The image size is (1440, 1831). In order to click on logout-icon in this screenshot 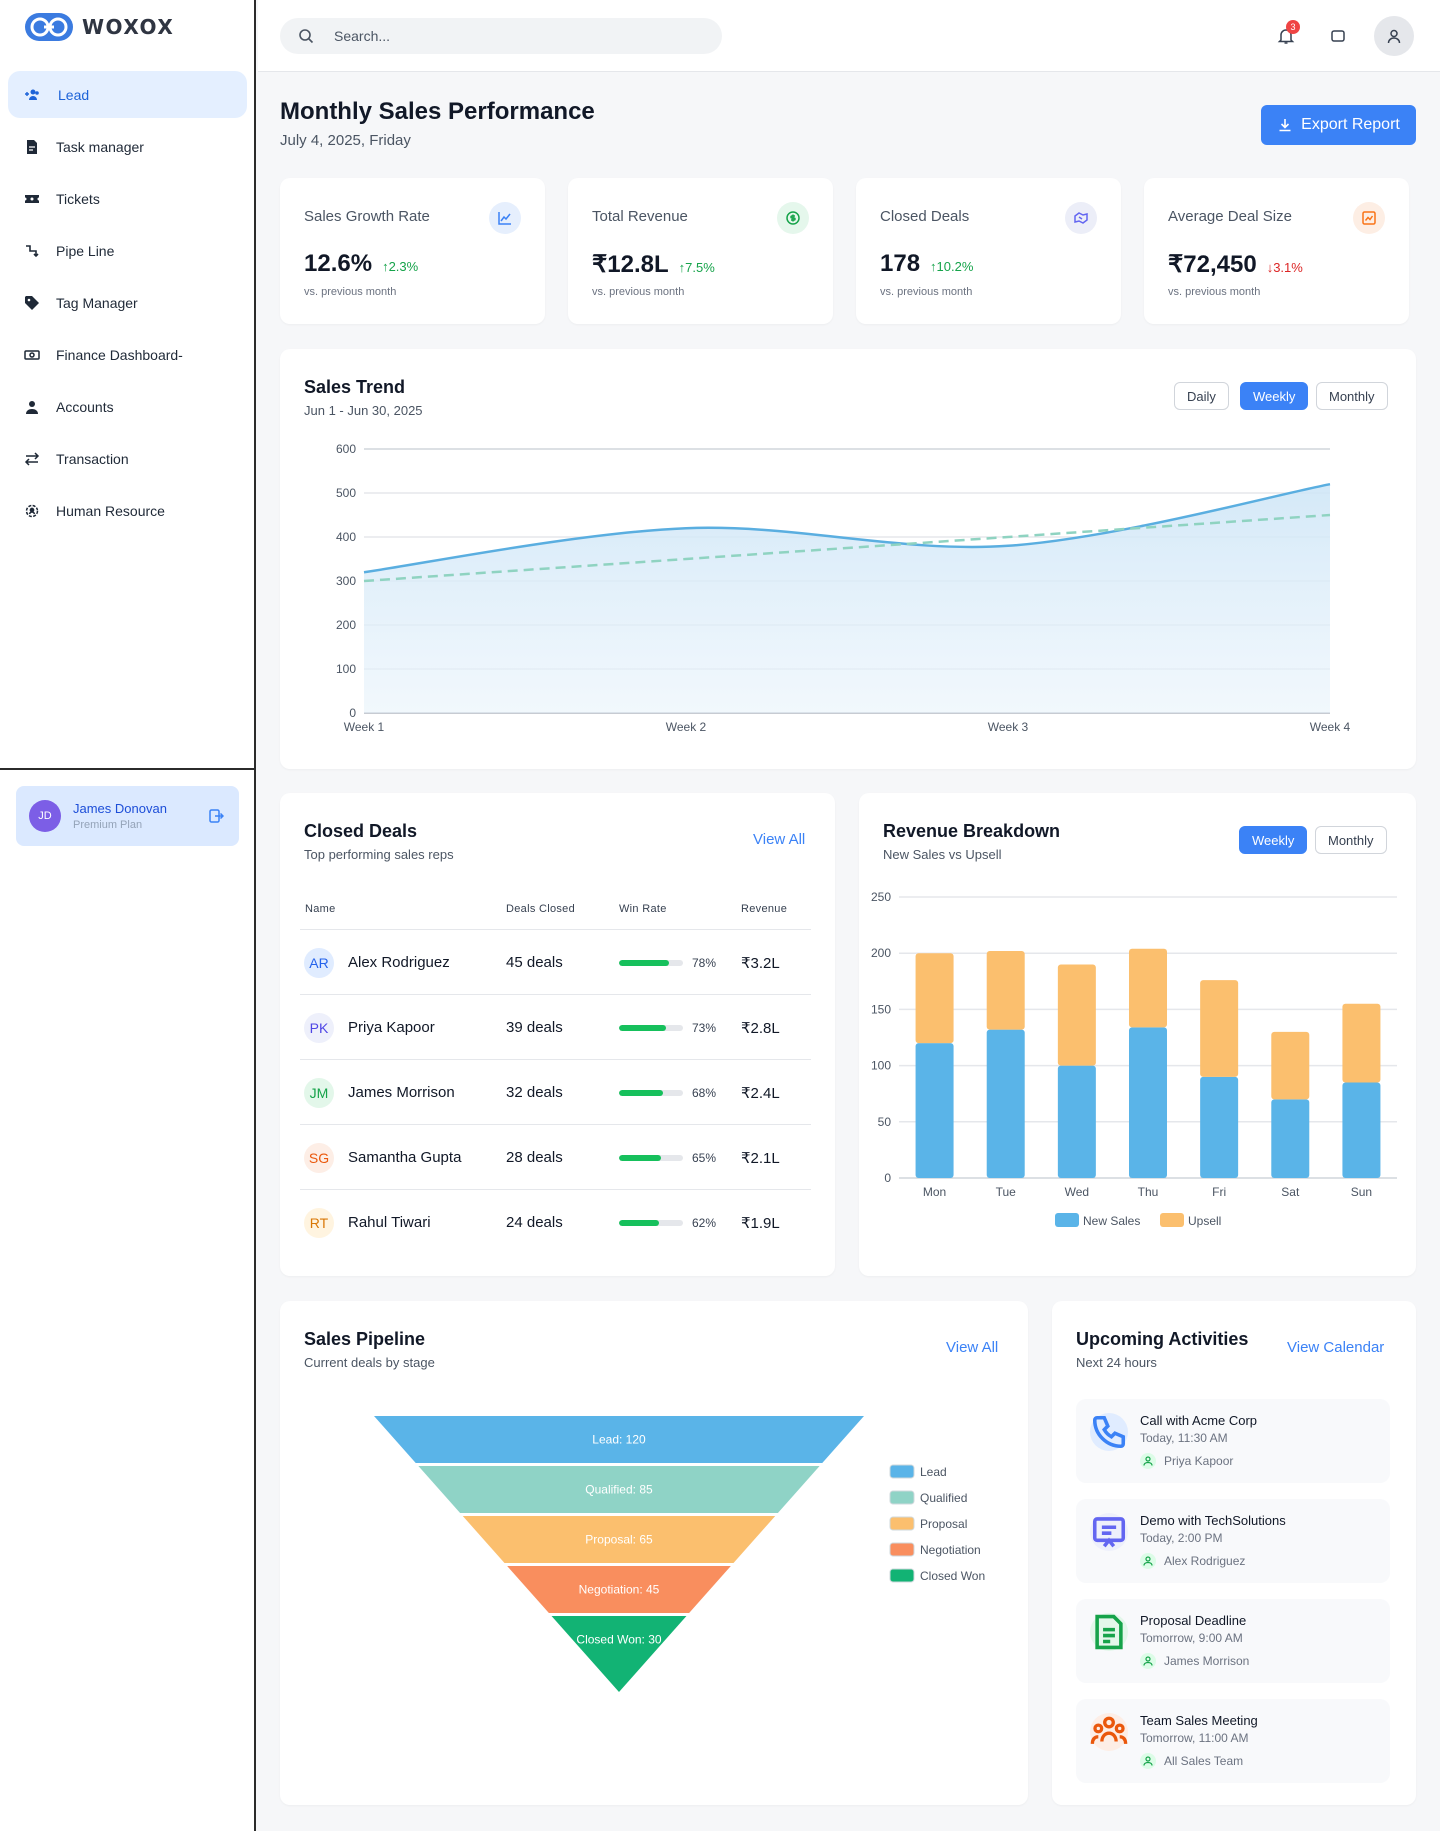, I will do `click(216, 816)`.